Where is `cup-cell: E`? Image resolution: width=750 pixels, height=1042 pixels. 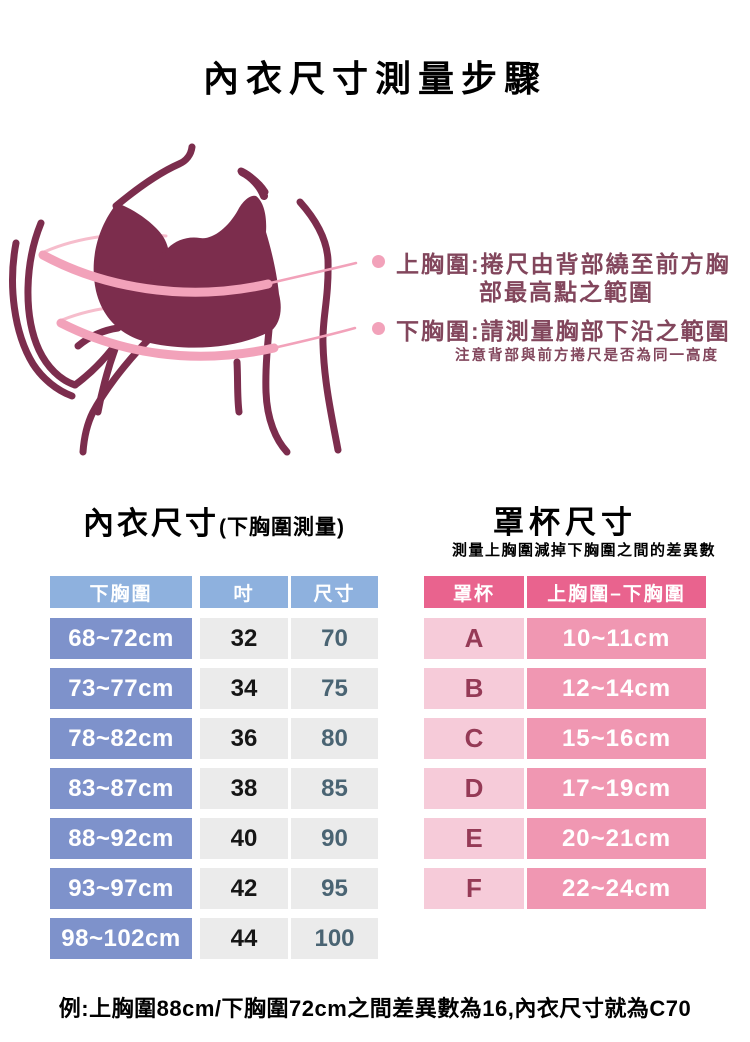 cup-cell: E is located at coordinates (474, 838).